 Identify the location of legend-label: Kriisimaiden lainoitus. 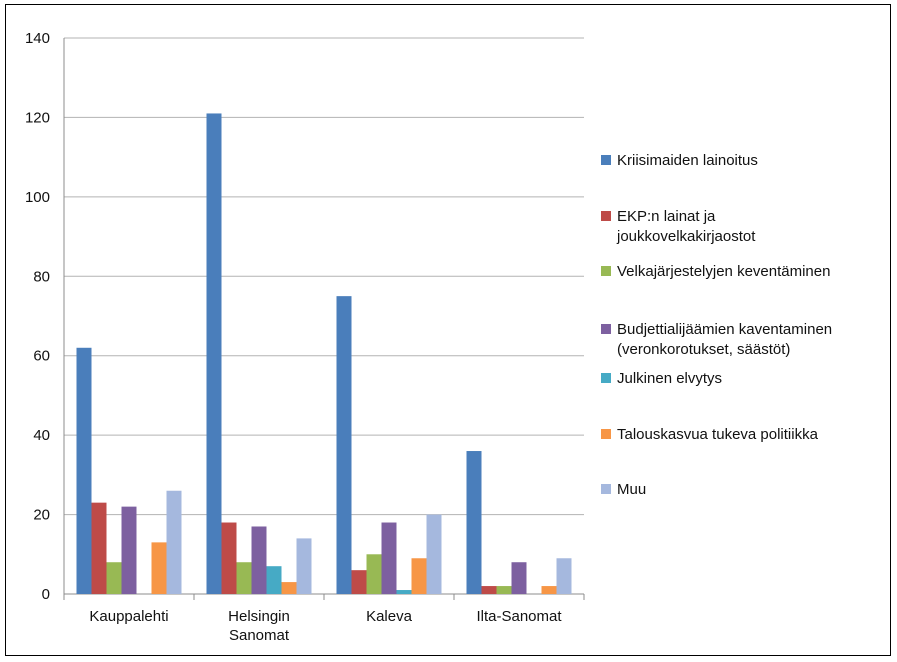
(687, 160).